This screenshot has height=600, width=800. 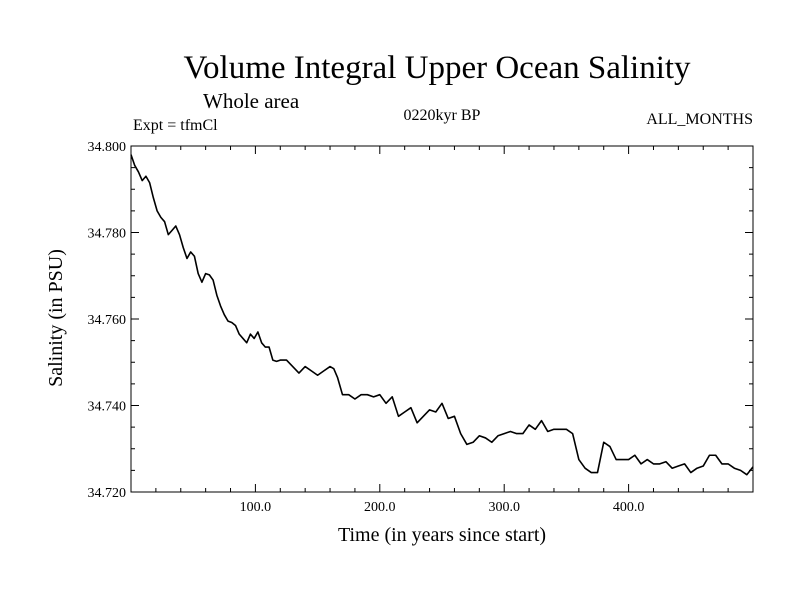 What do you see at coordinates (251, 101) in the screenshot?
I see `chart-subtitle: Whole area` at bounding box center [251, 101].